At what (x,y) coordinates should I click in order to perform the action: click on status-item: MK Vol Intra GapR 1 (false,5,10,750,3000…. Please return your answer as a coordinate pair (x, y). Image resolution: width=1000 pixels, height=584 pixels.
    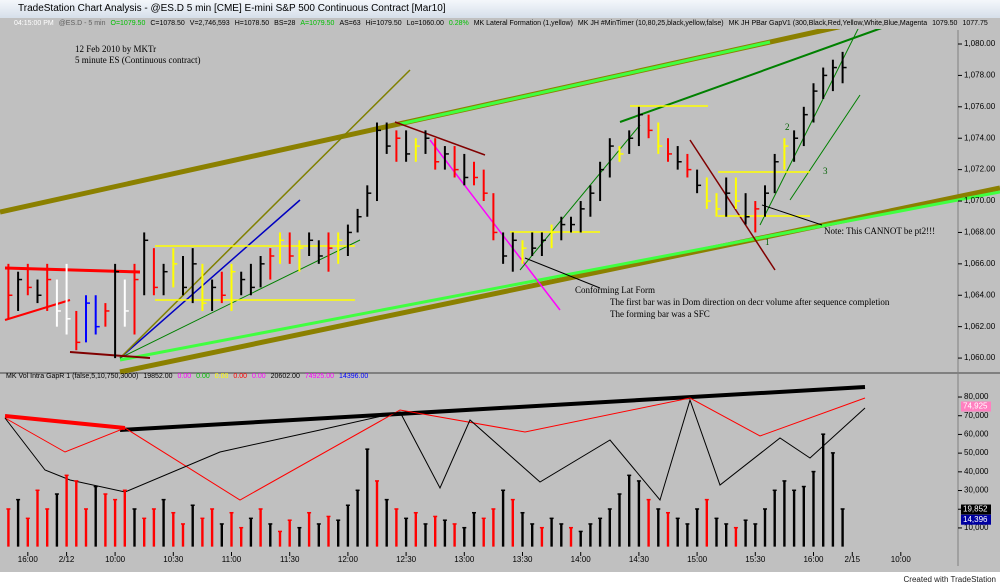
    Looking at the image, I should click on (72, 376).